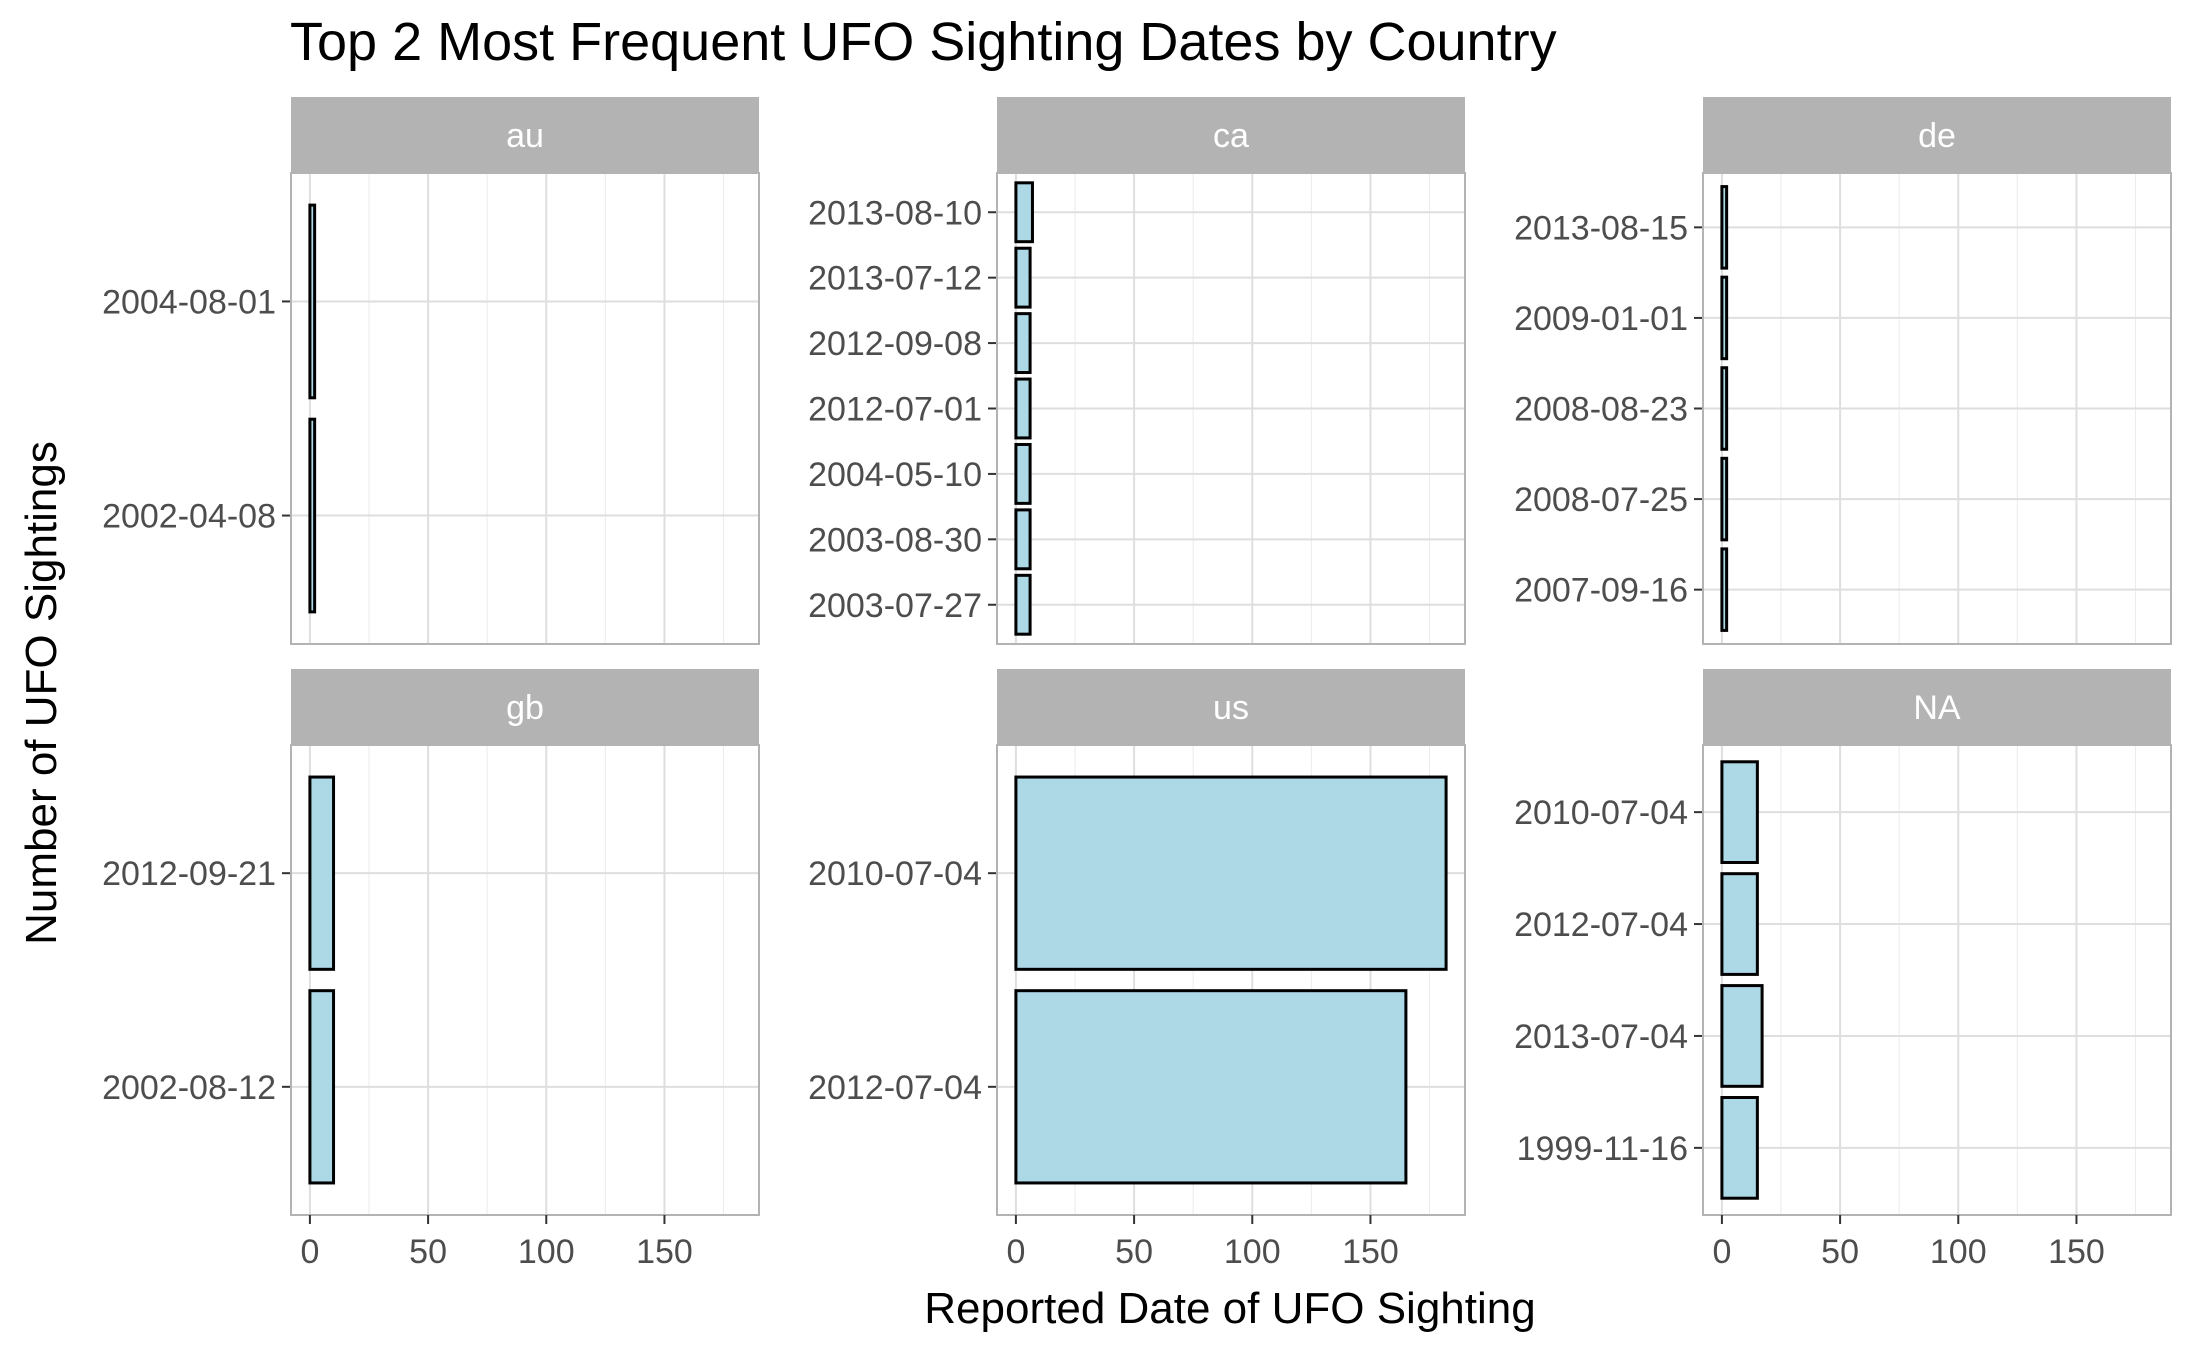 The image size is (2187, 1355). What do you see at coordinates (189, 302) in the screenshot?
I see `y-tick-label: 2004-08-01` at bounding box center [189, 302].